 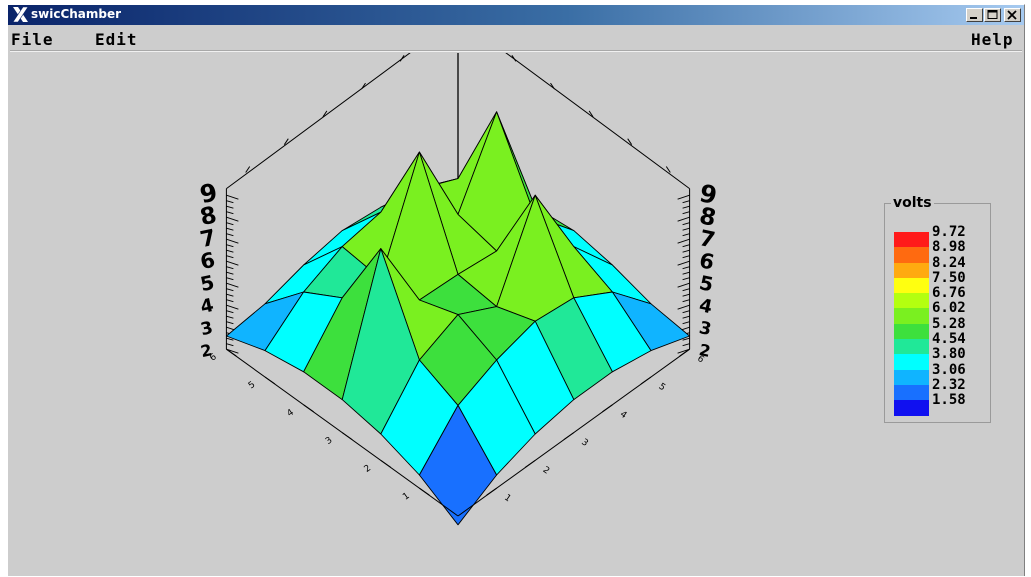 I want to click on menu-separator, so click(x=516, y=51).